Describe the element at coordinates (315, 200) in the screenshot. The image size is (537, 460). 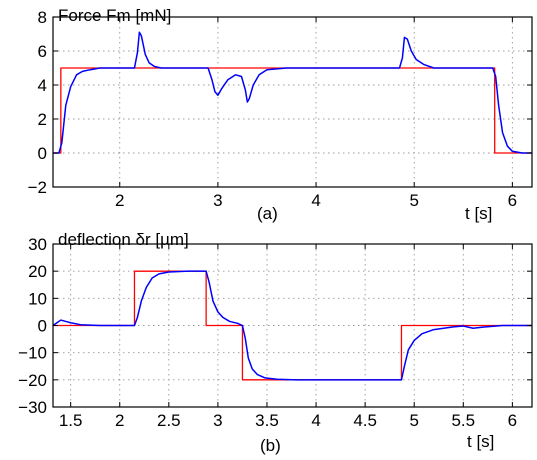
I see `chart-a-xtick-label: 4` at that location.